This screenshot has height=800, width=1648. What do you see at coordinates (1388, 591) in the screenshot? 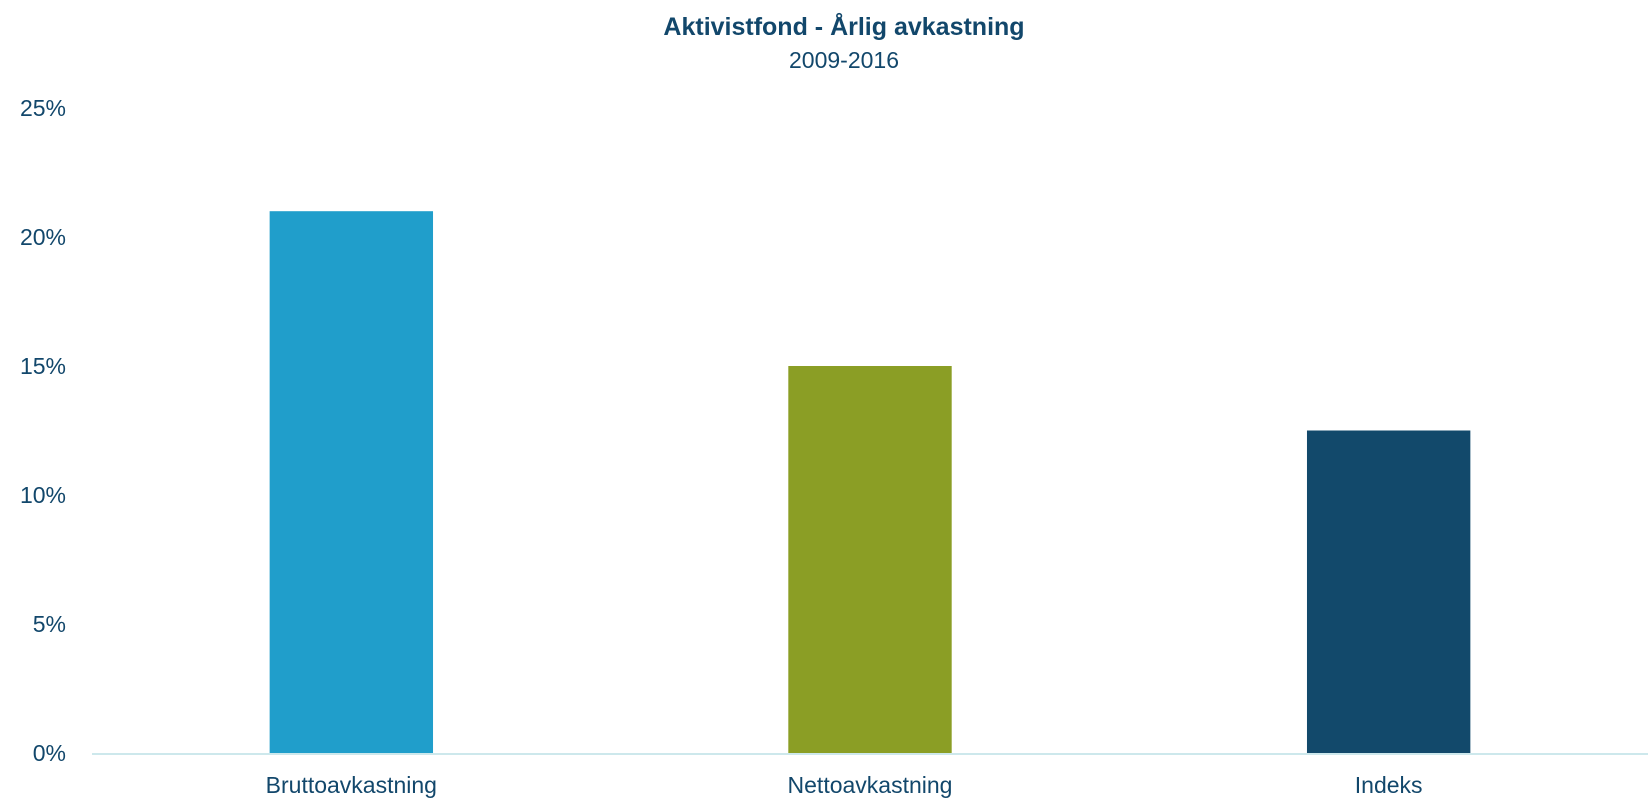
I see `bar-indeks` at bounding box center [1388, 591].